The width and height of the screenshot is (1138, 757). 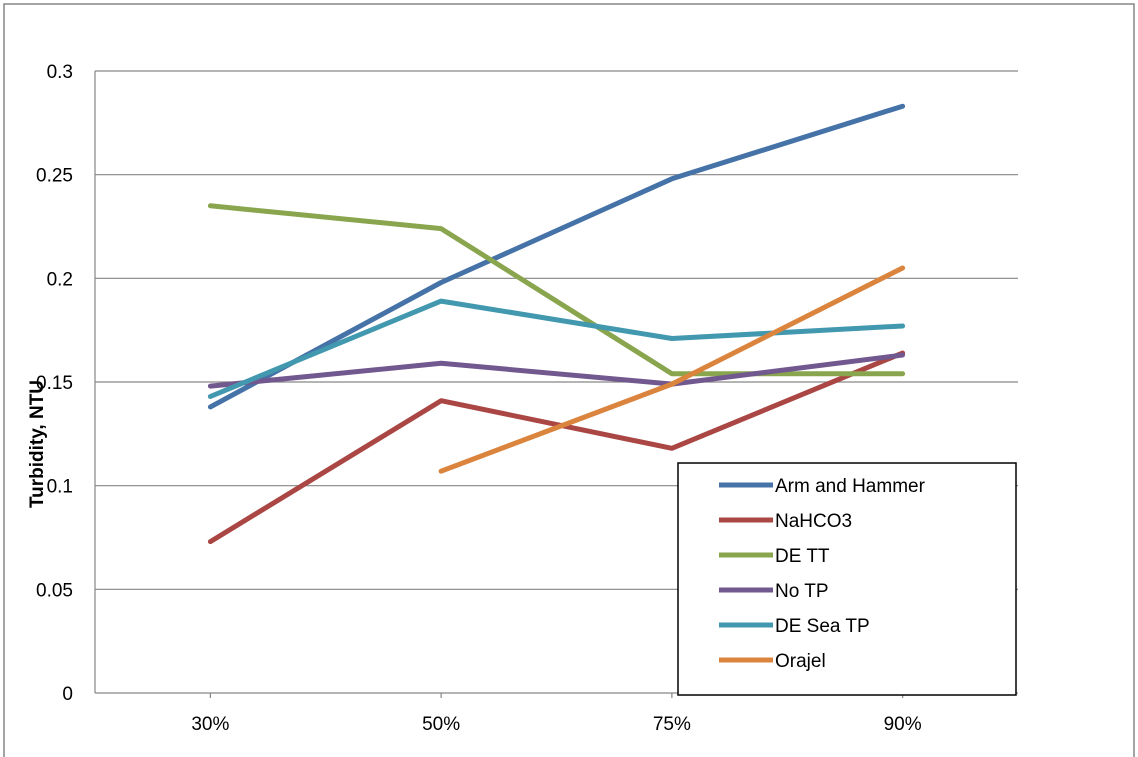 I want to click on x-tick-label: 90%, so click(x=903, y=724).